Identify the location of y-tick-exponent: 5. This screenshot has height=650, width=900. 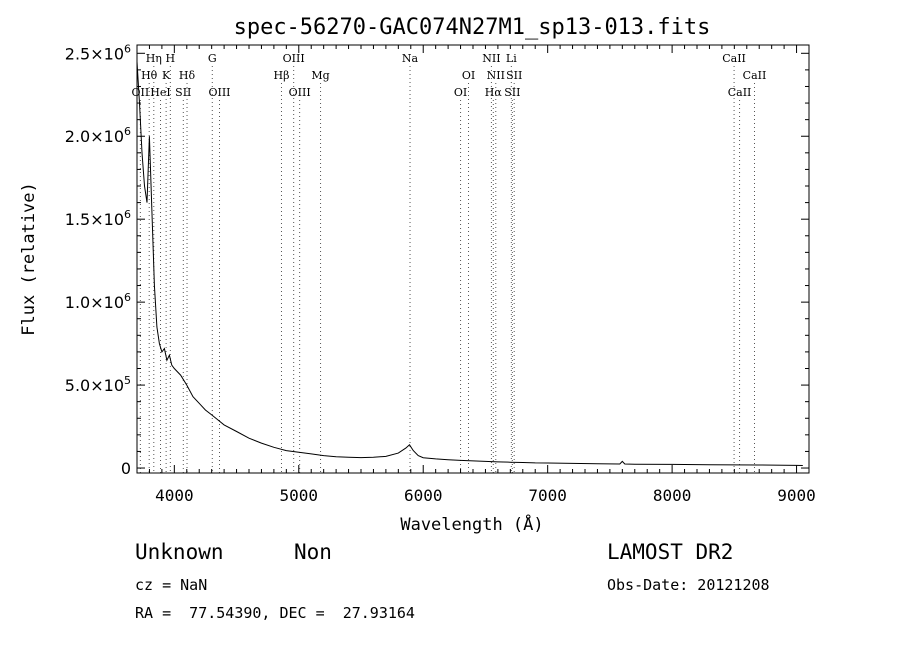
(127, 380).